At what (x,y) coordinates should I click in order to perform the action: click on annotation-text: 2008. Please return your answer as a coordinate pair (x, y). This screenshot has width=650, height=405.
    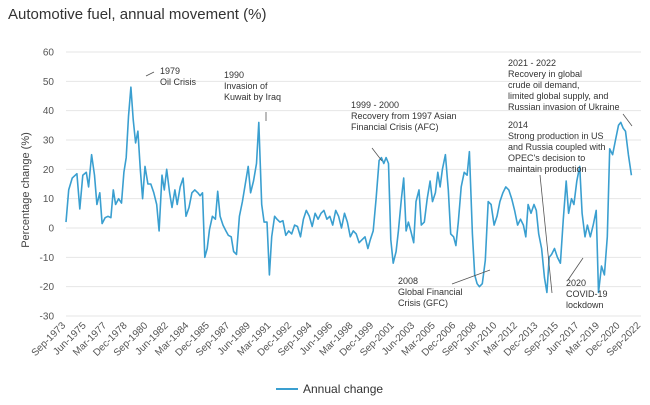
    Looking at the image, I should click on (408, 281).